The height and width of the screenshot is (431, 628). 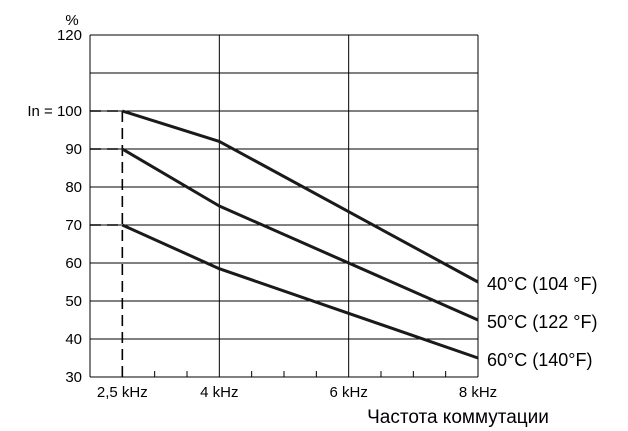 What do you see at coordinates (73, 377) in the screenshot?
I see `y-tick-label: 30` at bounding box center [73, 377].